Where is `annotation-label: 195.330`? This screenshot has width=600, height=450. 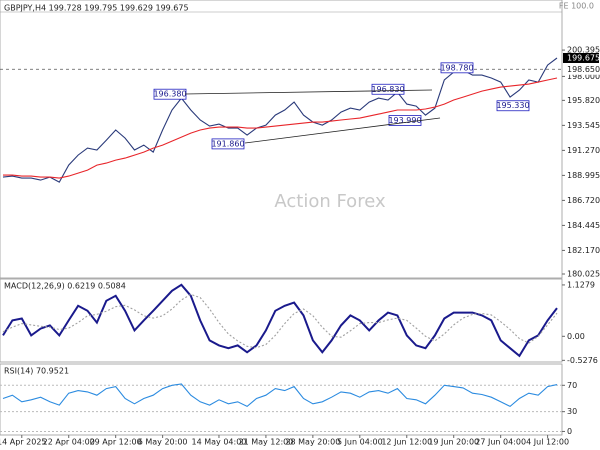 annotation-label: 195.330 is located at coordinates (512, 105).